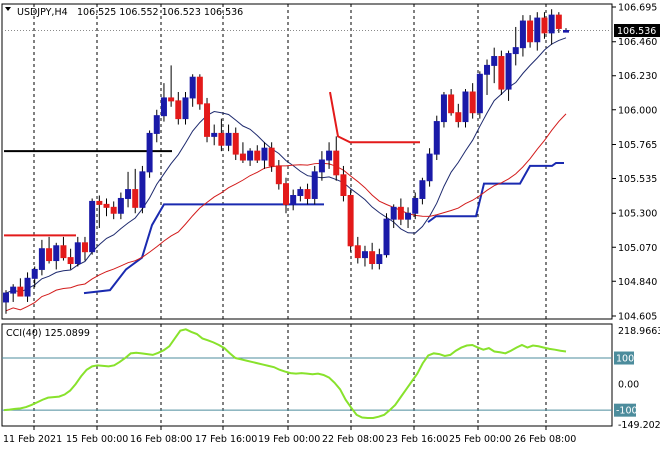 The width and height of the screenshot is (660, 450). Describe the element at coordinates (636, 31) in the screenshot. I see `current-price-label: 106.536` at that location.